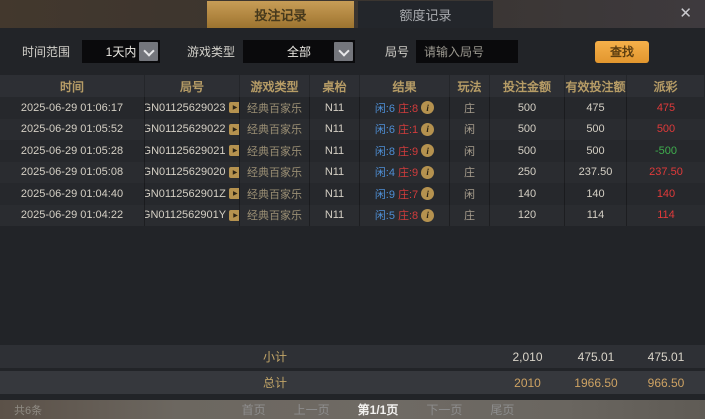  I want to click on cell-result: 闲:4 庄:9 i, so click(405, 172).